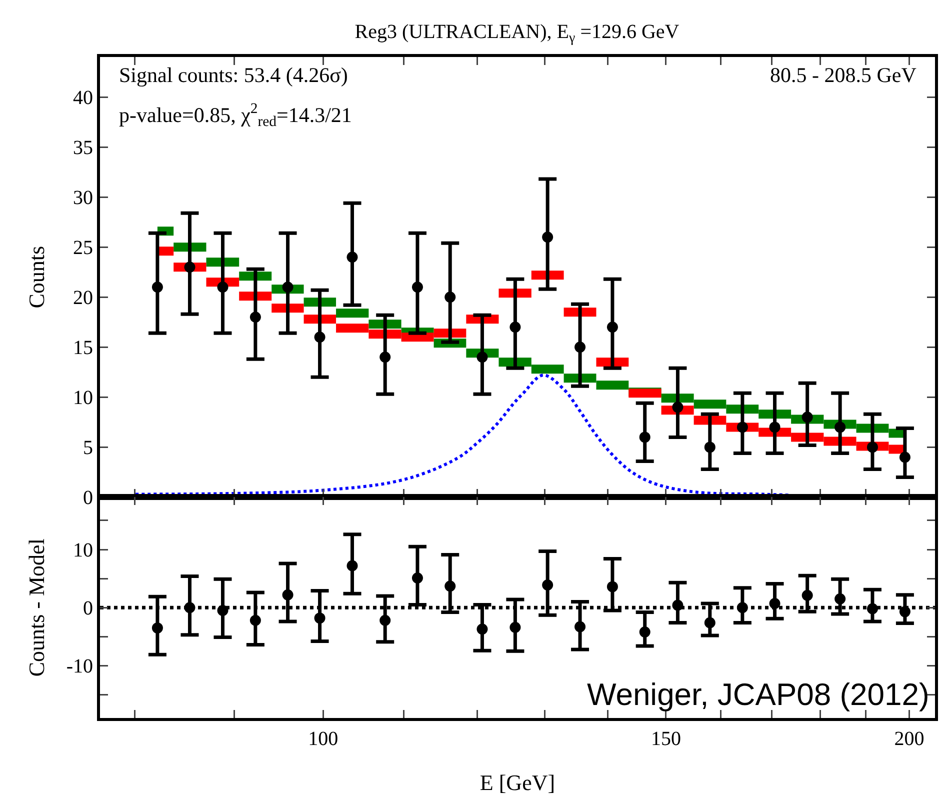 This screenshot has width=940, height=795. What do you see at coordinates (518, 782) in the screenshot?
I see `x-axis-title: E [GeV]` at bounding box center [518, 782].